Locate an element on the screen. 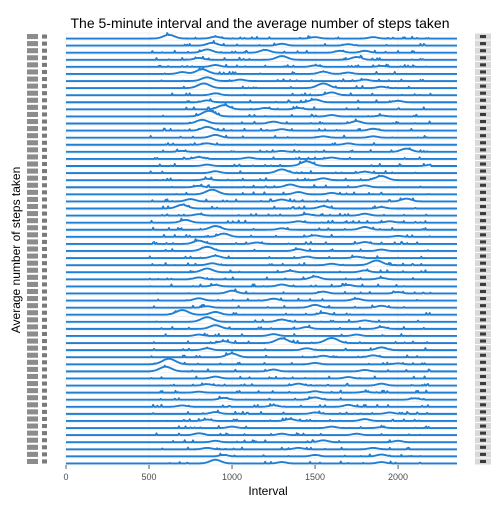 The image size is (504, 509). x-tick-label: 1500 is located at coordinates (315, 477).